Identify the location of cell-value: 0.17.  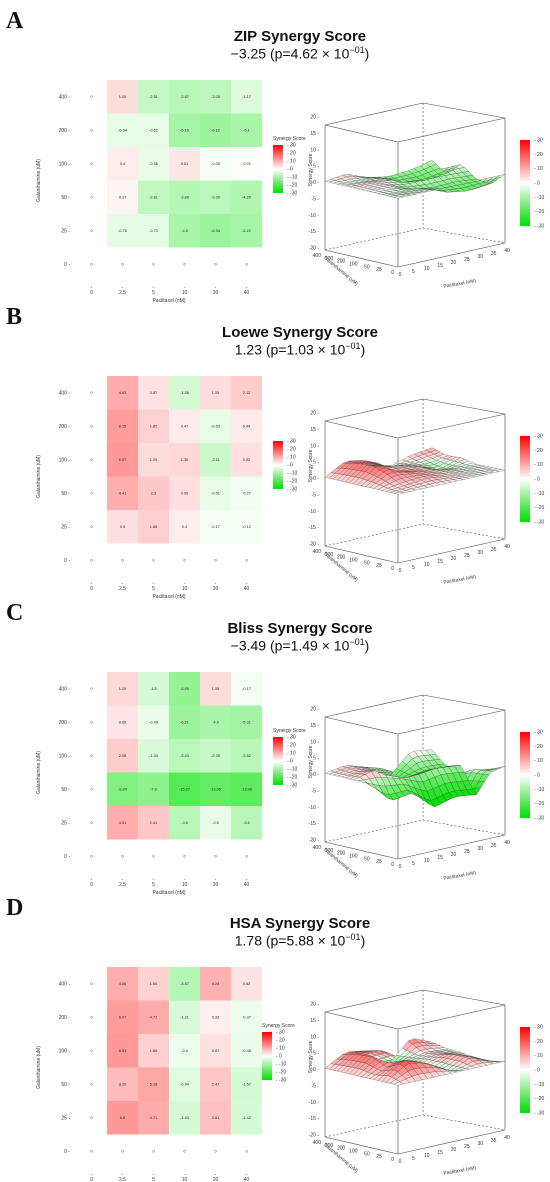
(122, 198).